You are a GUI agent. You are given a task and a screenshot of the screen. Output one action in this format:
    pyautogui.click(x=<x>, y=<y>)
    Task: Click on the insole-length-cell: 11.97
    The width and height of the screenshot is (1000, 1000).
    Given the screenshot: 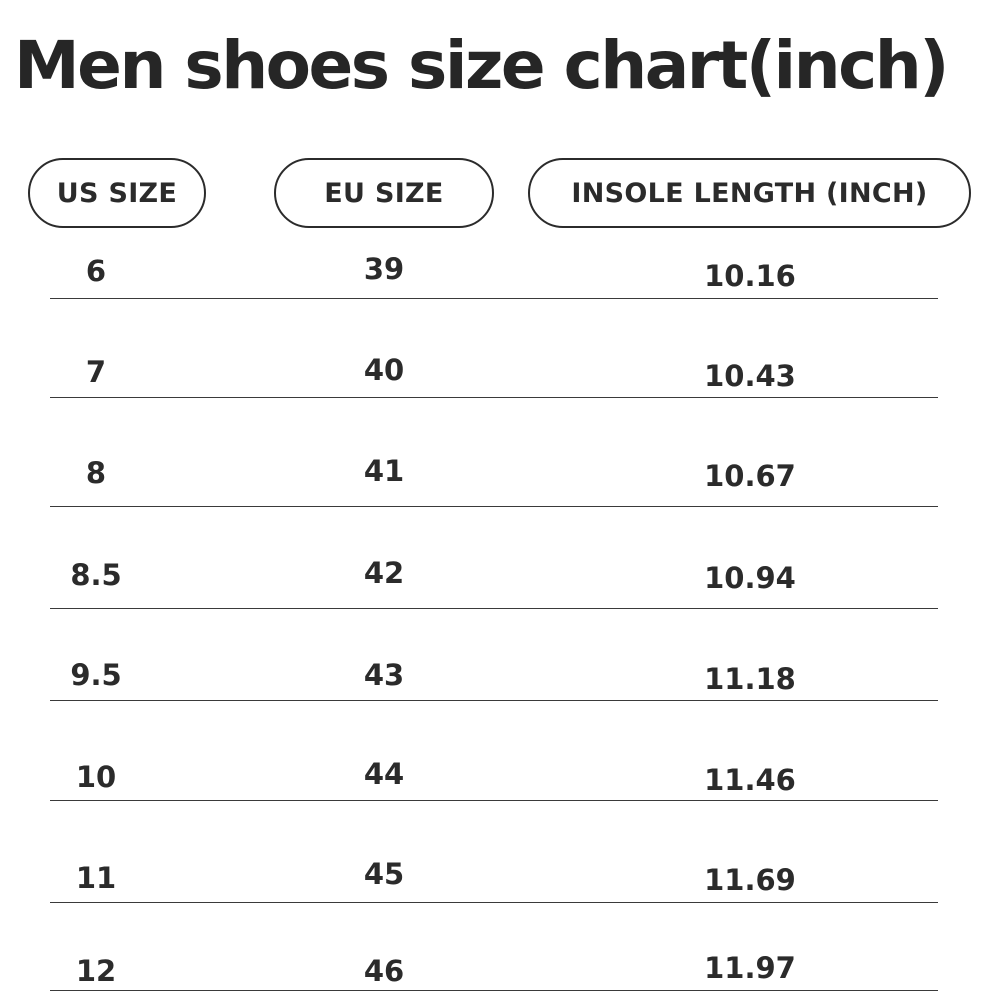 What is the action you would take?
    pyautogui.click(x=750, y=968)
    